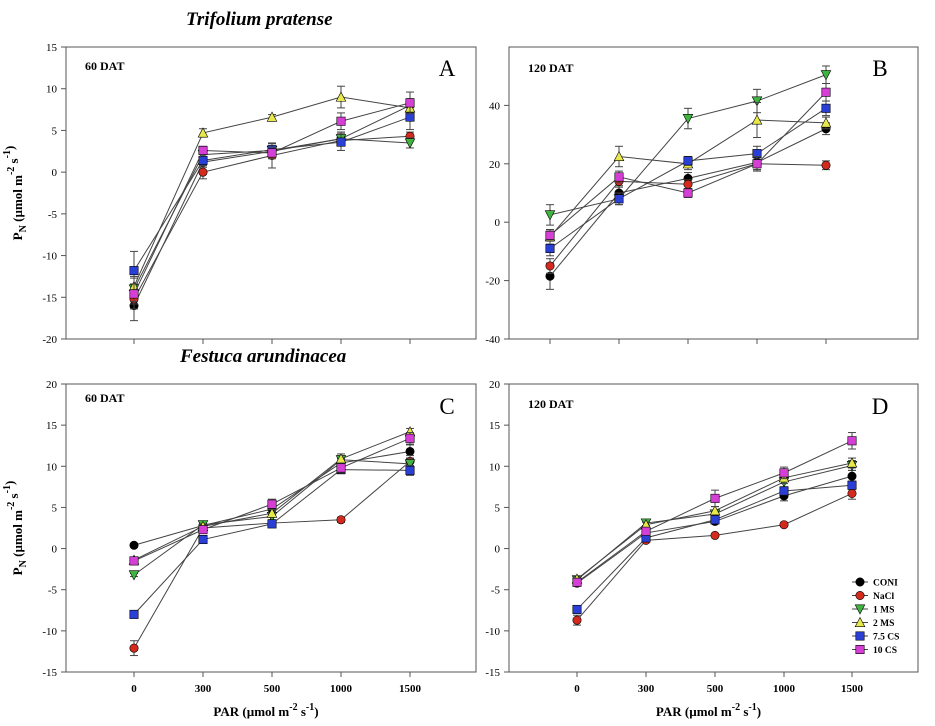 The height and width of the screenshot is (726, 935). What do you see at coordinates (883, 597) in the screenshot?
I see `legend-label: NaCl` at bounding box center [883, 597].